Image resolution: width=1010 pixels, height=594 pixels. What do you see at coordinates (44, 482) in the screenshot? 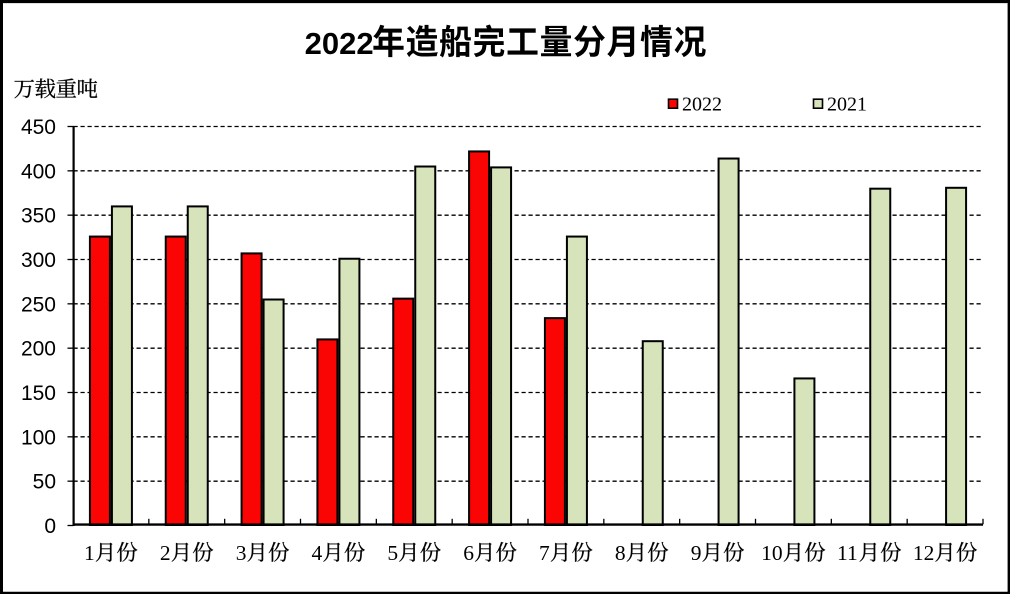
I see `svg-text: 50` at bounding box center [44, 482].